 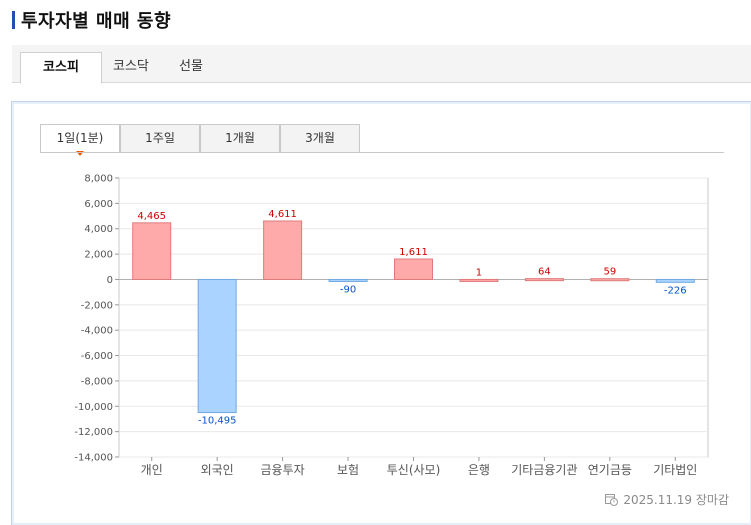 What do you see at coordinates (382, 152) in the screenshot?
I see `period-tab-underline` at bounding box center [382, 152].